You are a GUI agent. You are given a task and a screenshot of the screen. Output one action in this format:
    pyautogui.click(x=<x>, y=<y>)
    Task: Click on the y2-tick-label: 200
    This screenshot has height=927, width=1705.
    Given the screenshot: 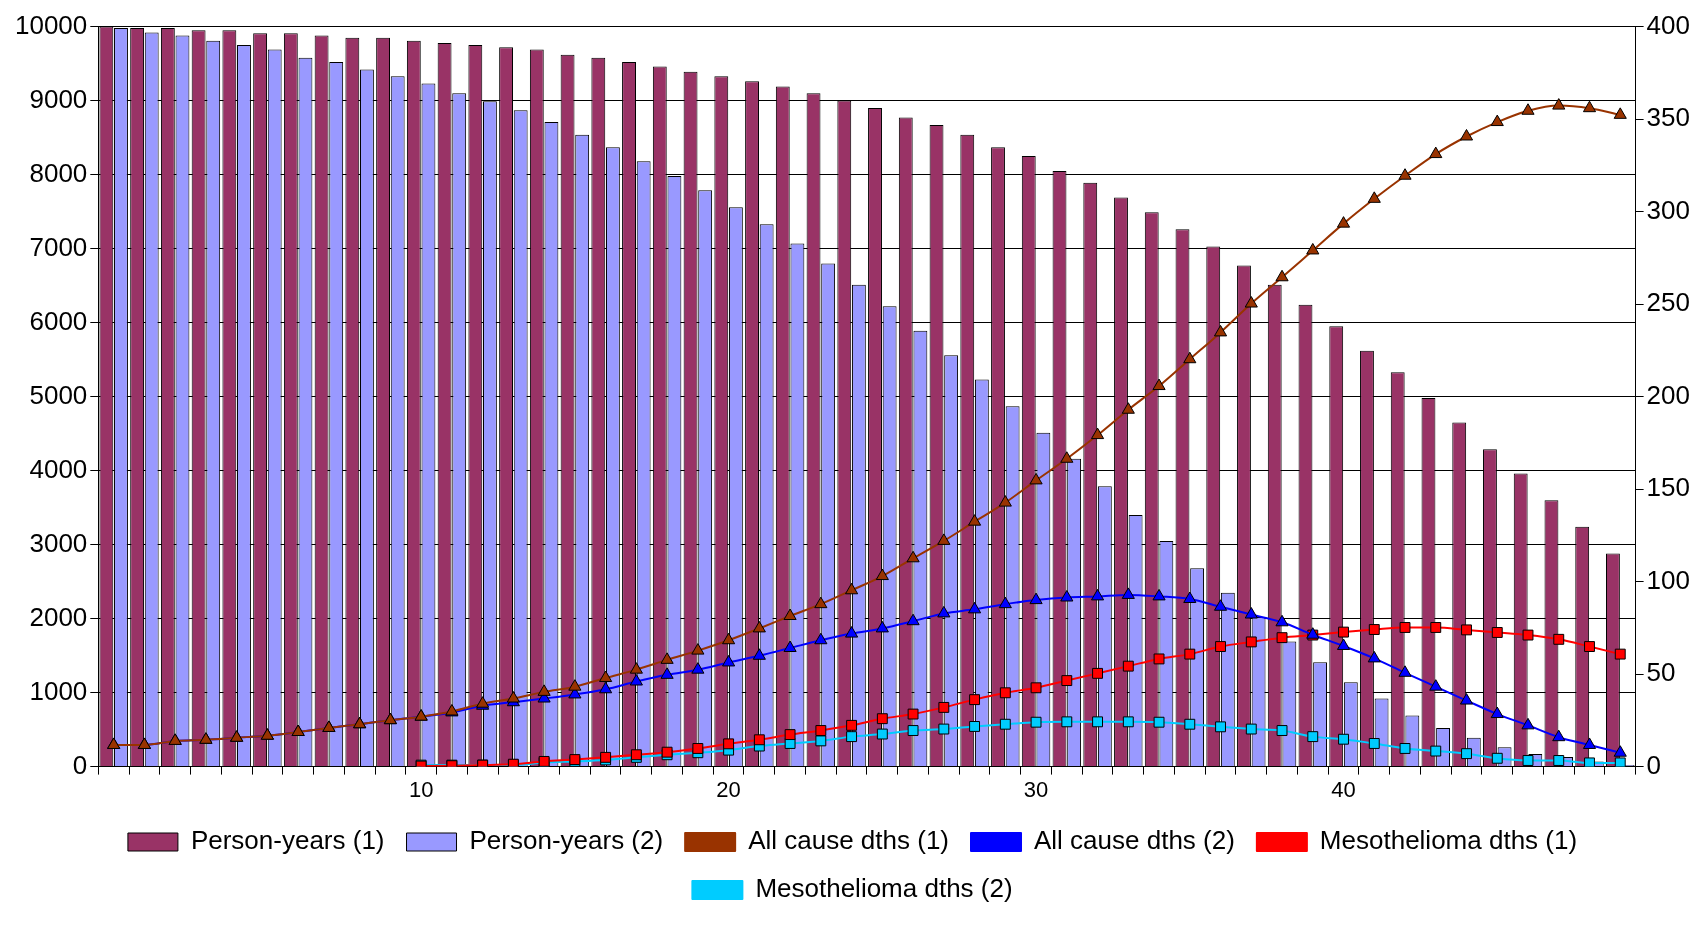 What is the action you would take?
    pyautogui.click(x=1668, y=394)
    